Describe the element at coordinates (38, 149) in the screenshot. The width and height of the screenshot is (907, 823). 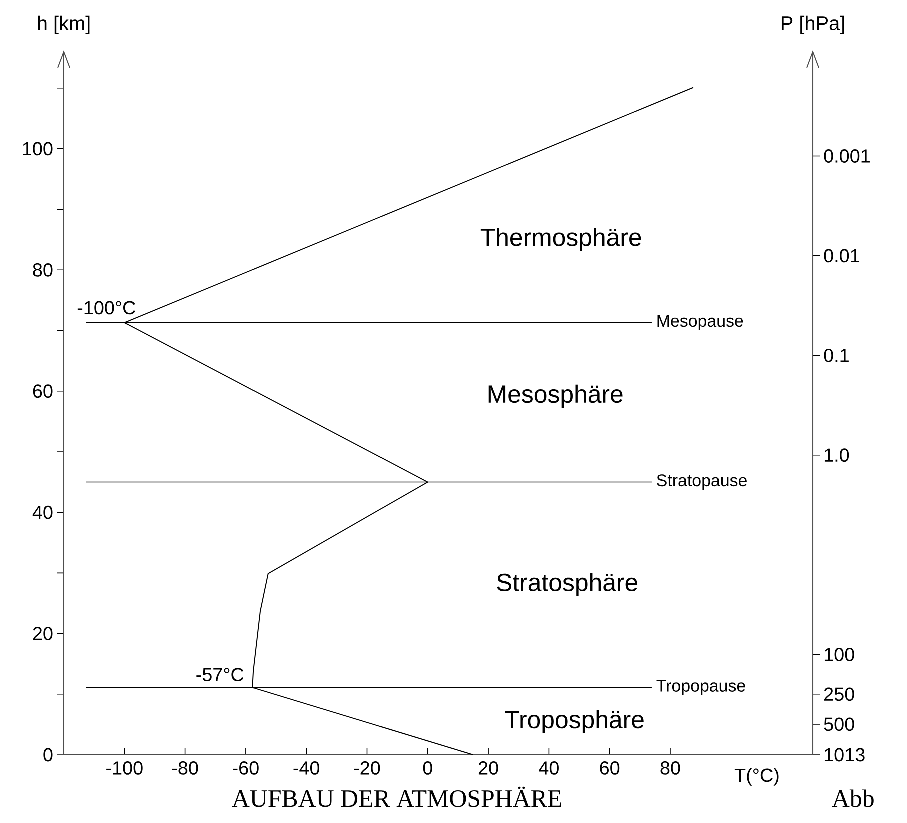
I see `y-tick-label: 100` at that location.